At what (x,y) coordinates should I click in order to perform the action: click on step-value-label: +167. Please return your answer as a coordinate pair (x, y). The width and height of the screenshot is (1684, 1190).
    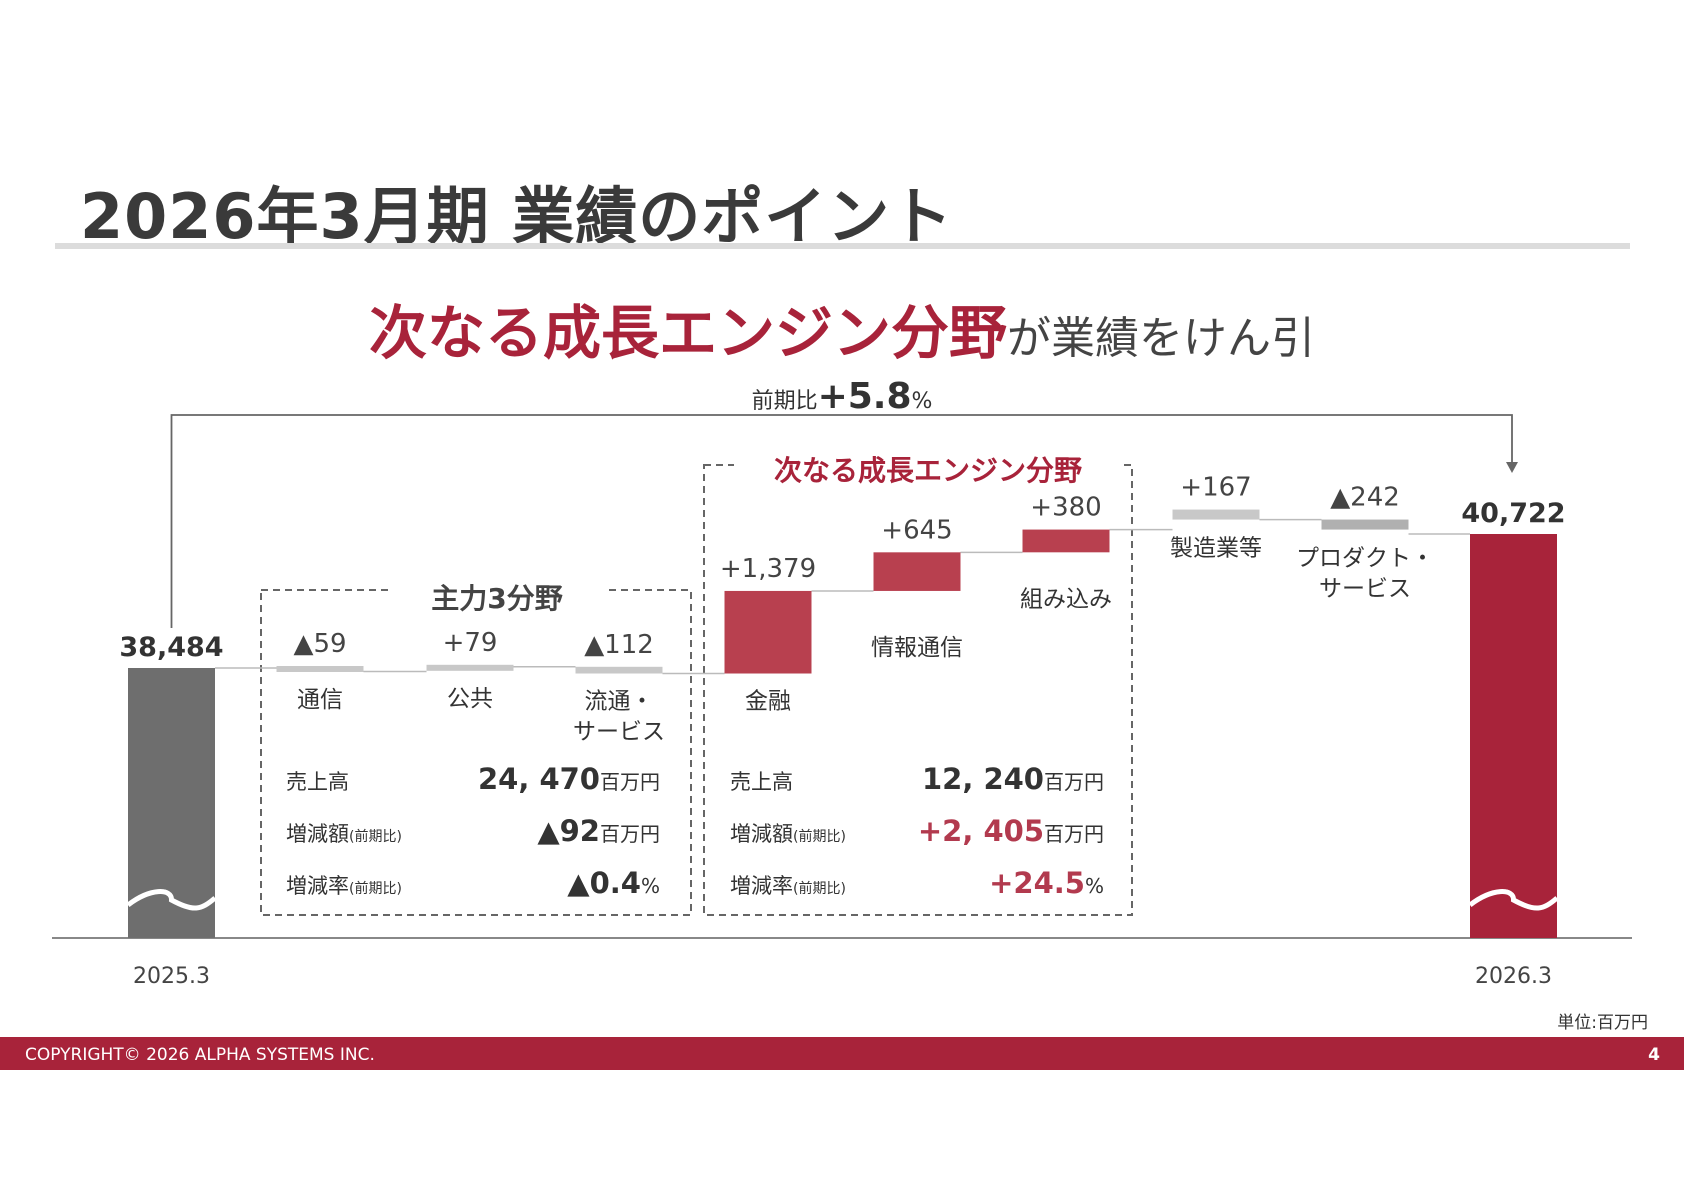
    Looking at the image, I should click on (1215, 488).